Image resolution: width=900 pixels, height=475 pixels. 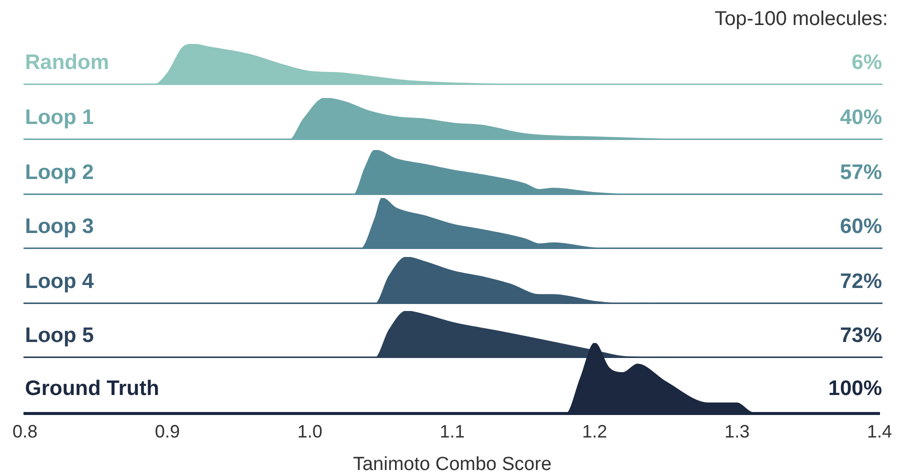 I want to click on annotation: 57%, so click(x=861, y=173).